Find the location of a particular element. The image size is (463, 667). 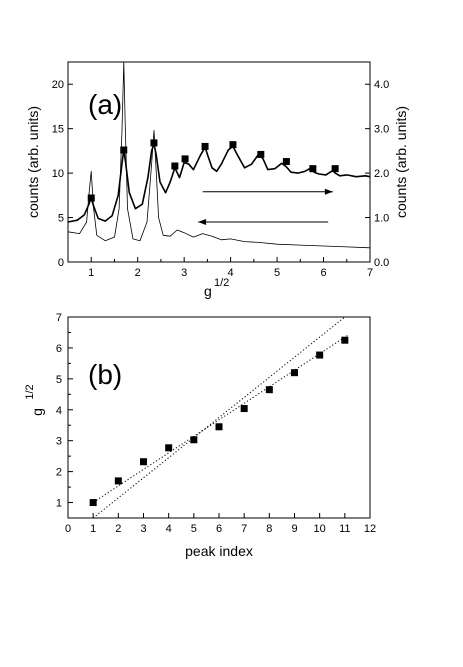

chart-a-y-tick-label-right: 3.0 is located at coordinates (381, 130).